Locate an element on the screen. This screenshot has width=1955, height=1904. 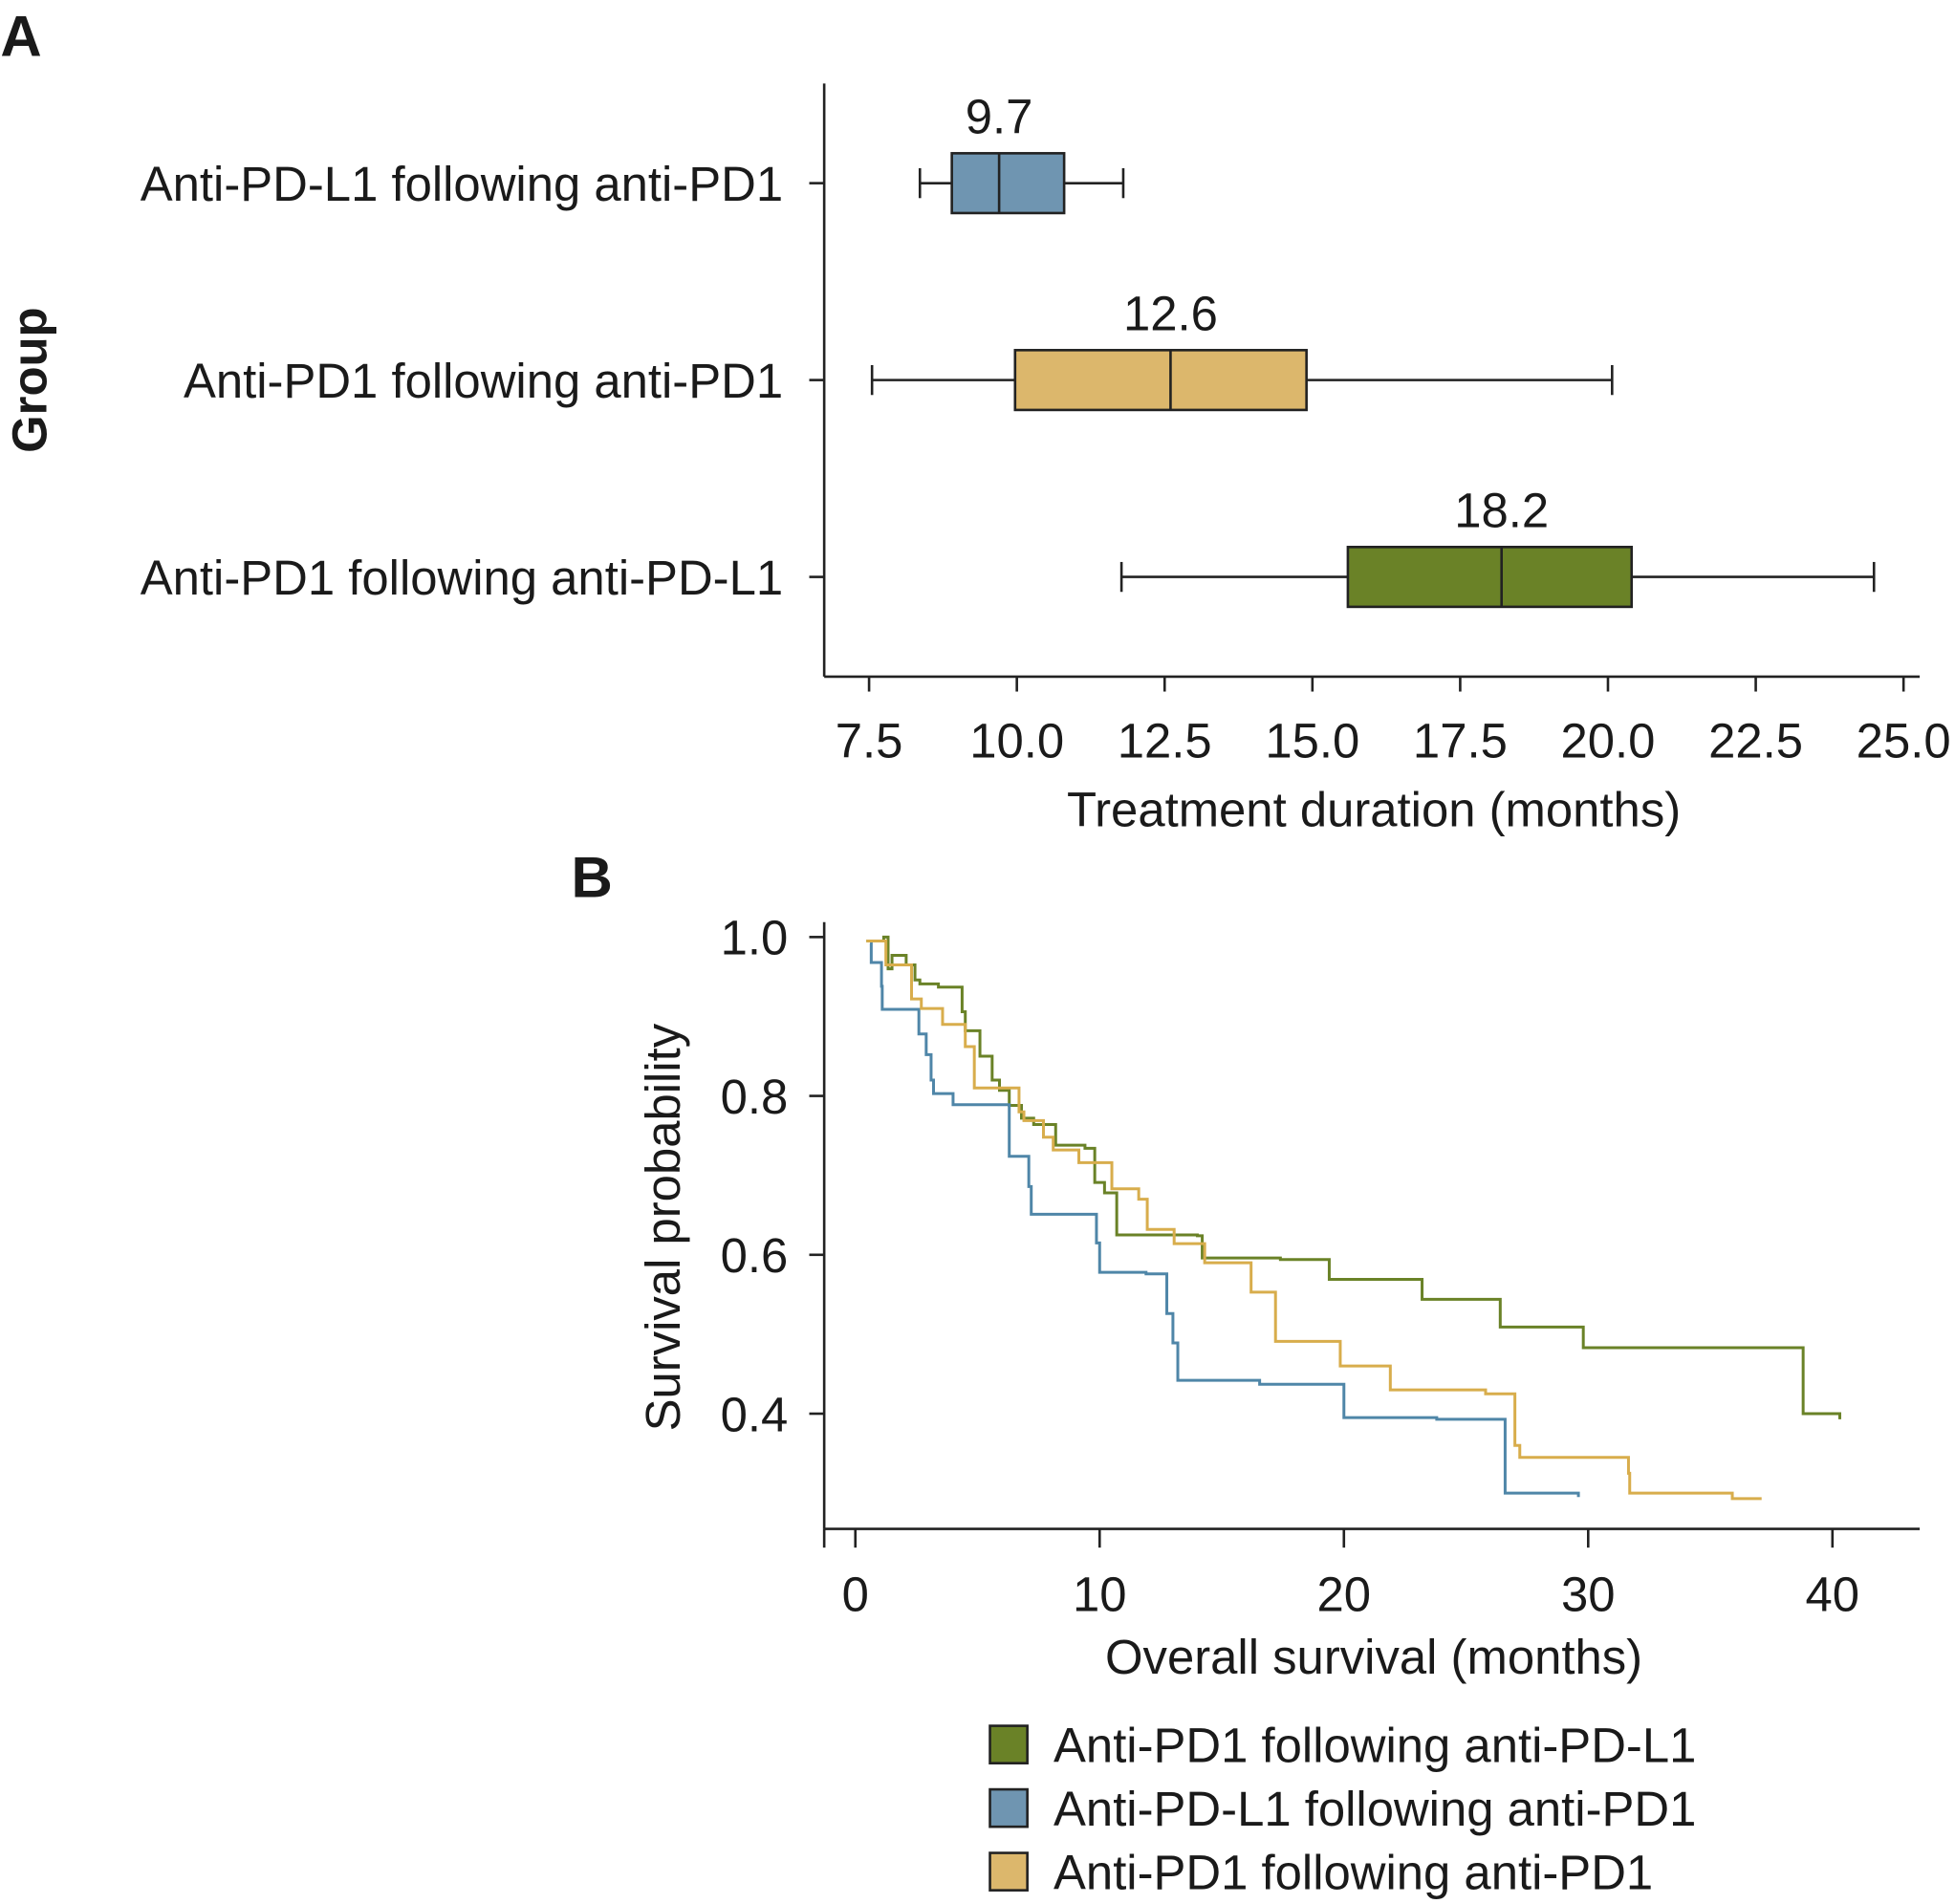
x-tick-label-b: 10 is located at coordinates (1100, 1595).